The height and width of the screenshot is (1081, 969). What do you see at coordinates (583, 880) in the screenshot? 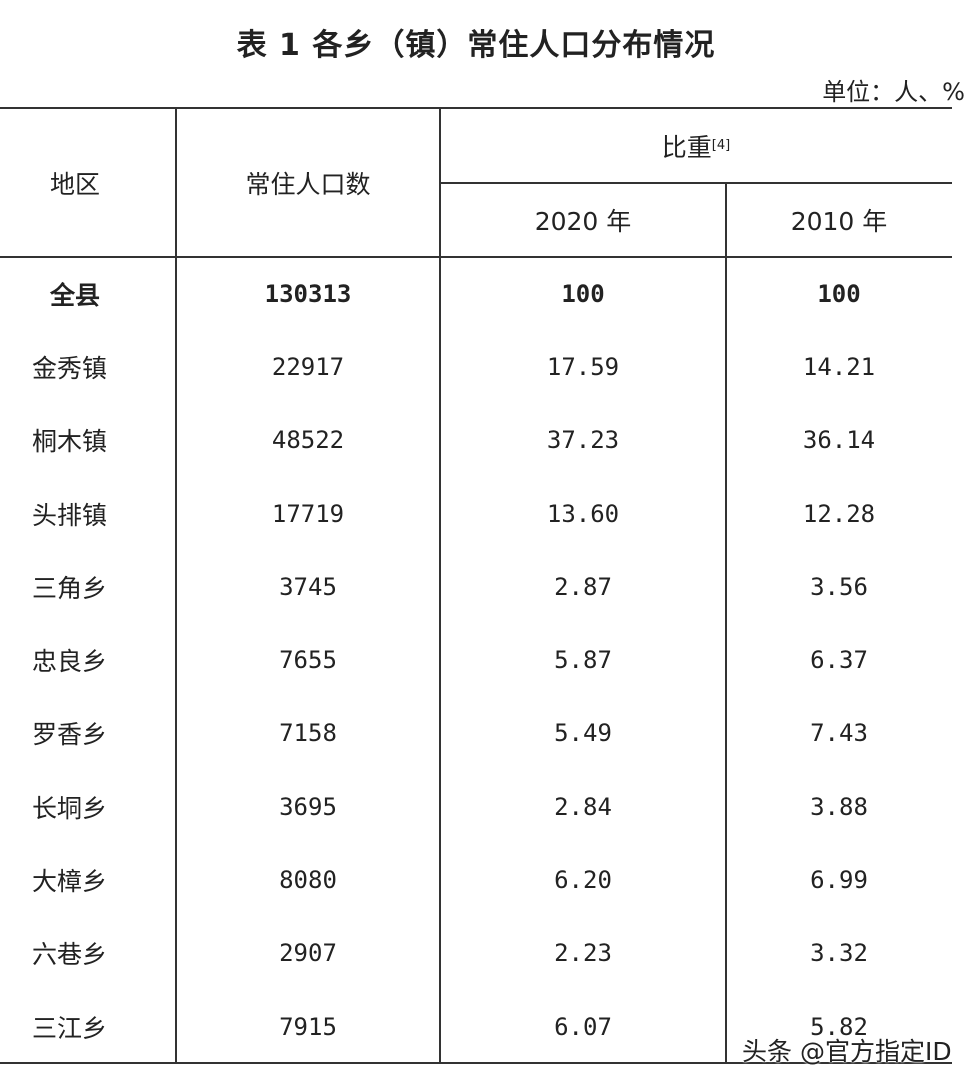
I see `cell-share-2020: 6.20` at bounding box center [583, 880].